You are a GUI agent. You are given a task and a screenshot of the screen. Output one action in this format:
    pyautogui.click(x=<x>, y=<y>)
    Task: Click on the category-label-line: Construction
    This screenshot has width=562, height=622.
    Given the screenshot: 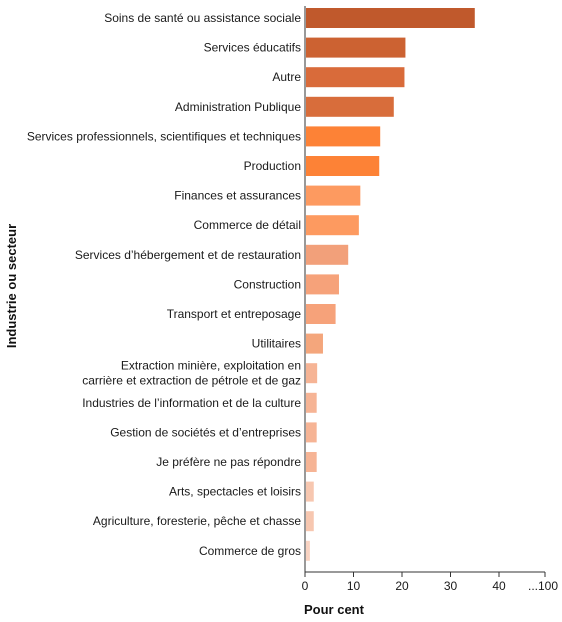 What is the action you would take?
    pyautogui.click(x=267, y=284)
    